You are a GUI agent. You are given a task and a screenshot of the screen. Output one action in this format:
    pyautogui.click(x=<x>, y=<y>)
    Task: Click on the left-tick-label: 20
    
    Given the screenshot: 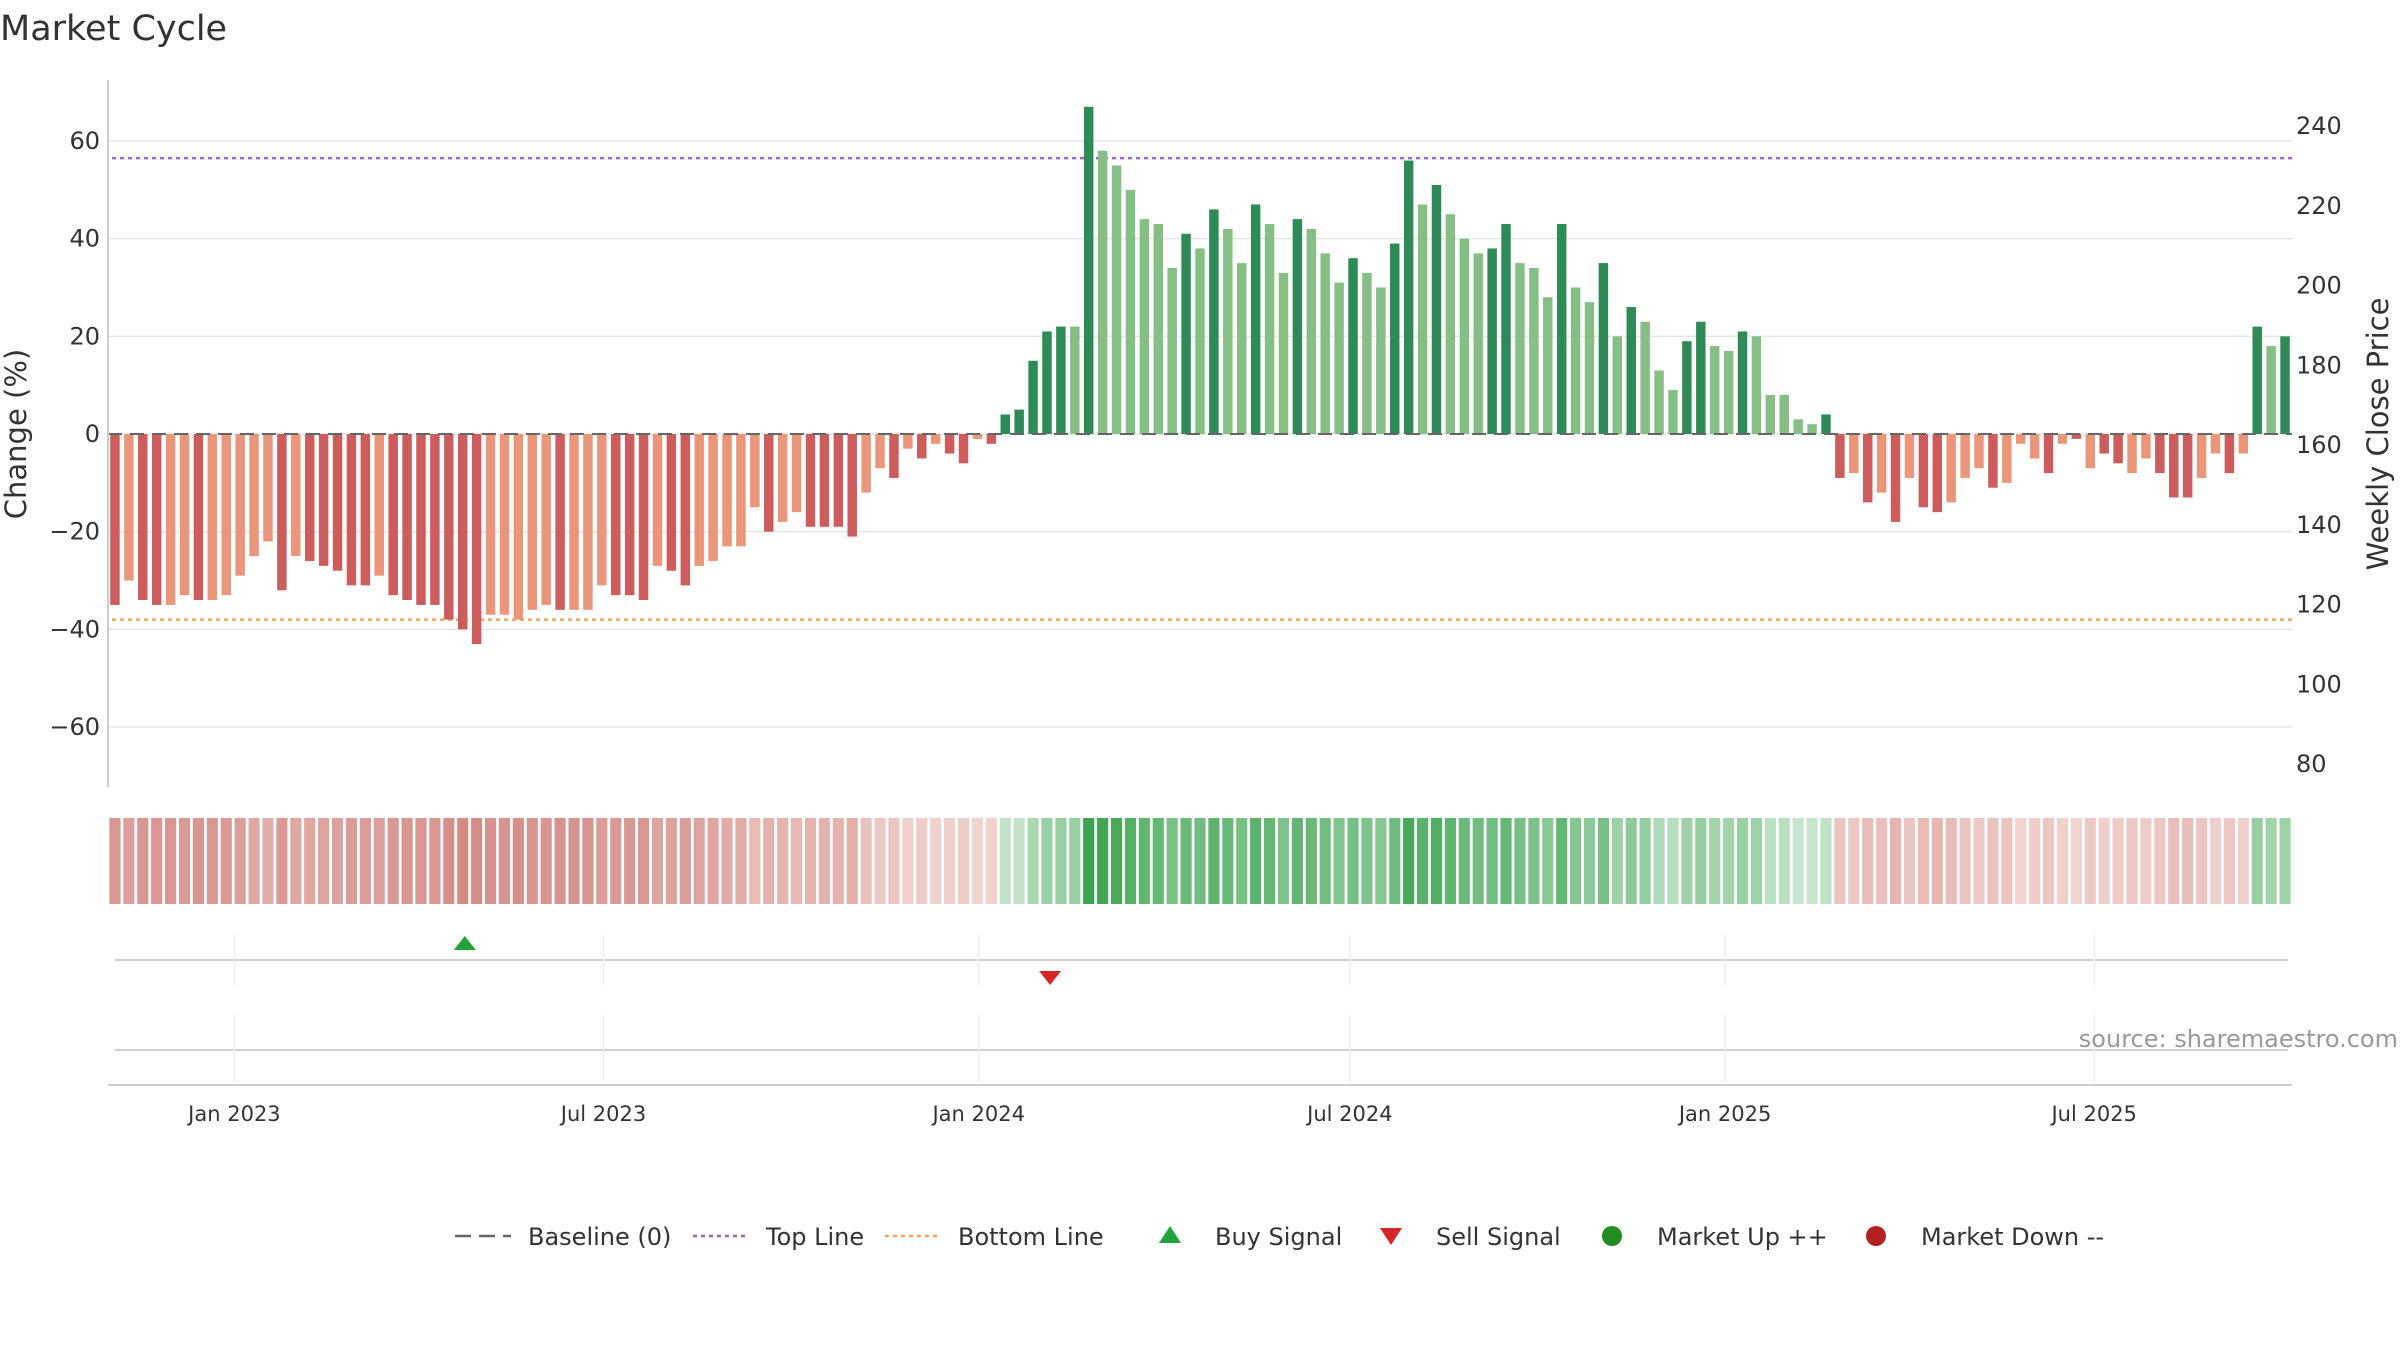 What is the action you would take?
    pyautogui.click(x=84, y=336)
    